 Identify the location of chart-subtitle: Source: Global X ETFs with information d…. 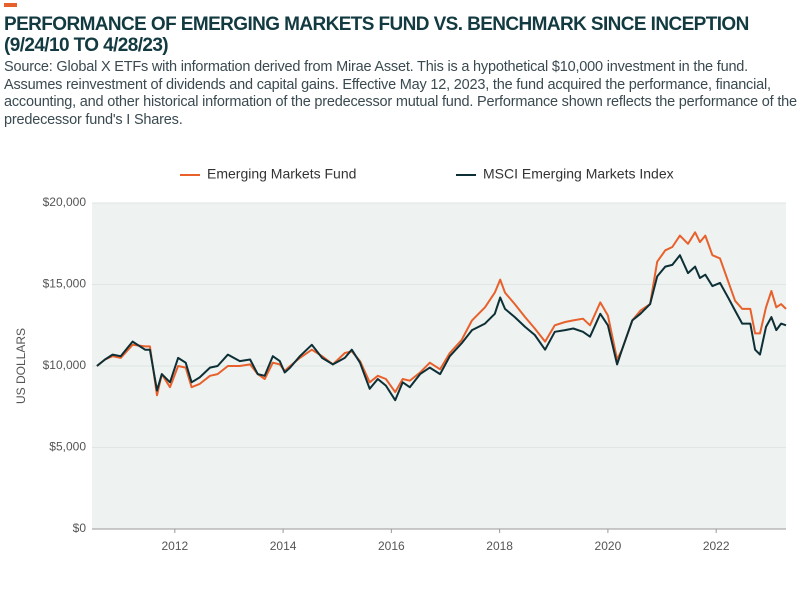
(400, 93).